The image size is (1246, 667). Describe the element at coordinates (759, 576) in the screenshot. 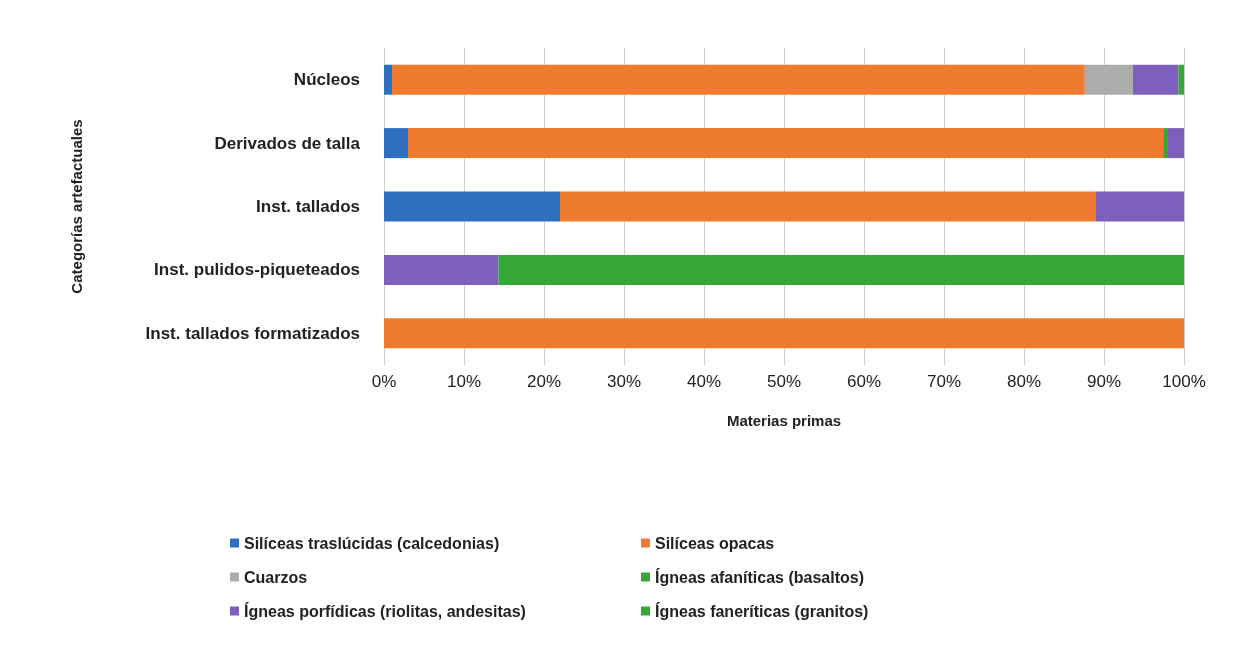

I see `legend-label: Ígneas afaníticas (basaltos)` at that location.